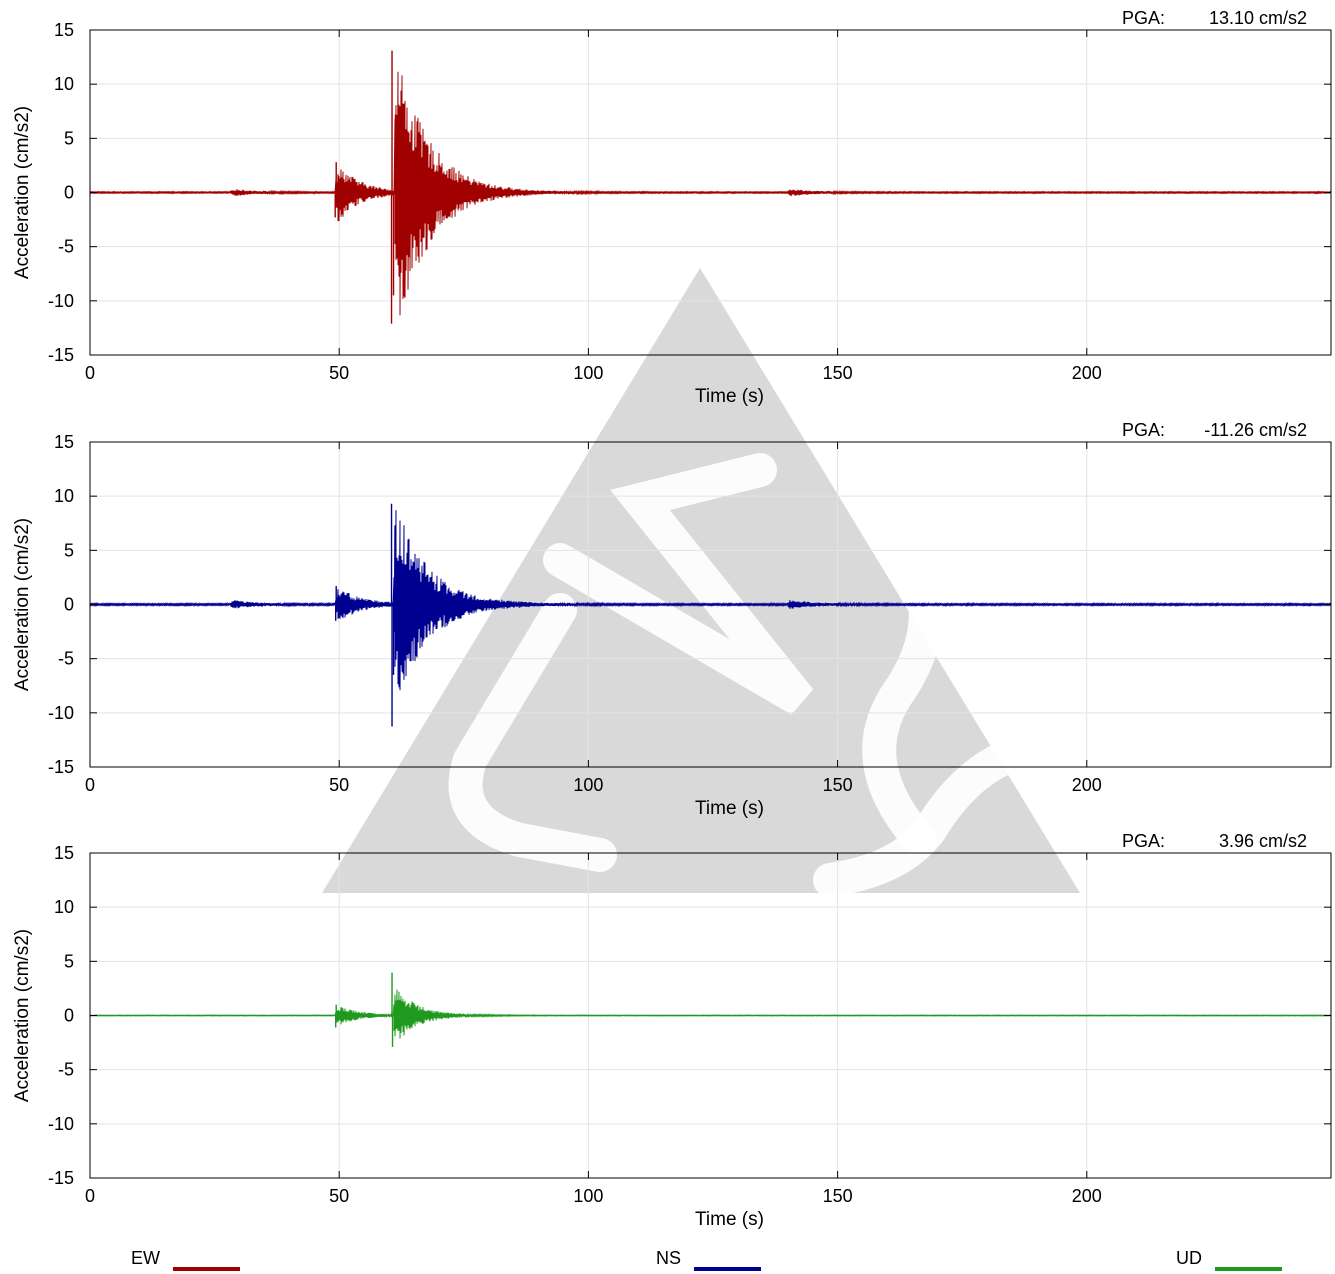  I want to click on pga-value: 3.96 cm/s2, so click(1263, 841).